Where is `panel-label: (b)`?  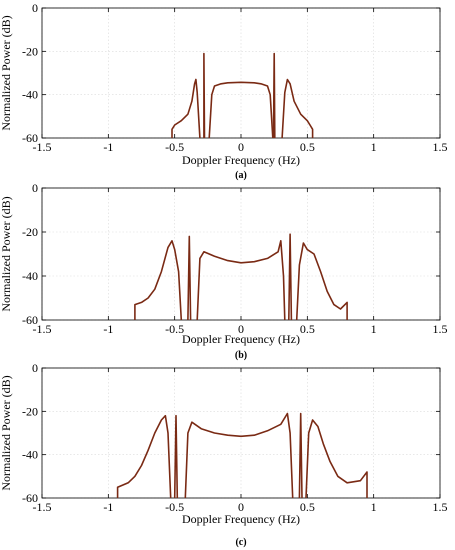 panel-label: (b) is located at coordinates (241, 355).